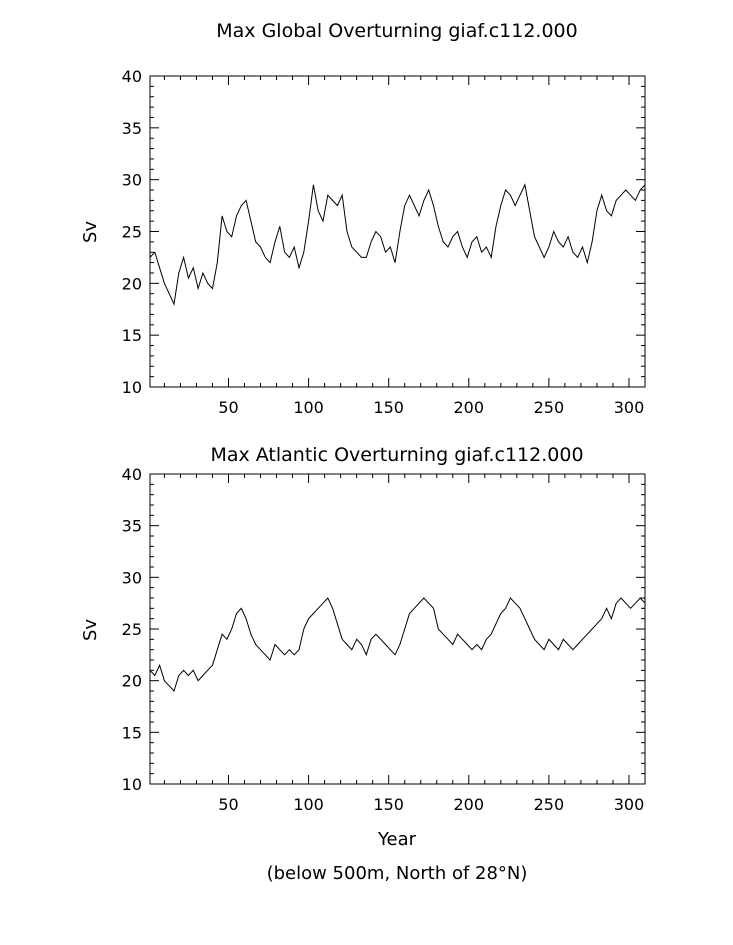 Image resolution: width=733 pixels, height=945 pixels. Describe the element at coordinates (397, 839) in the screenshot. I see `x-axis-label: Year` at that location.